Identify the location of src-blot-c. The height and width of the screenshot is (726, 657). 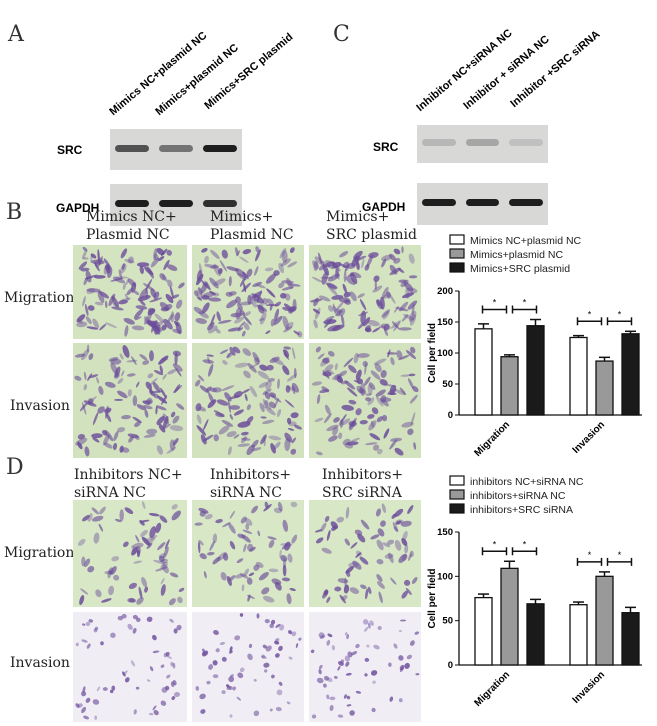
(482, 144).